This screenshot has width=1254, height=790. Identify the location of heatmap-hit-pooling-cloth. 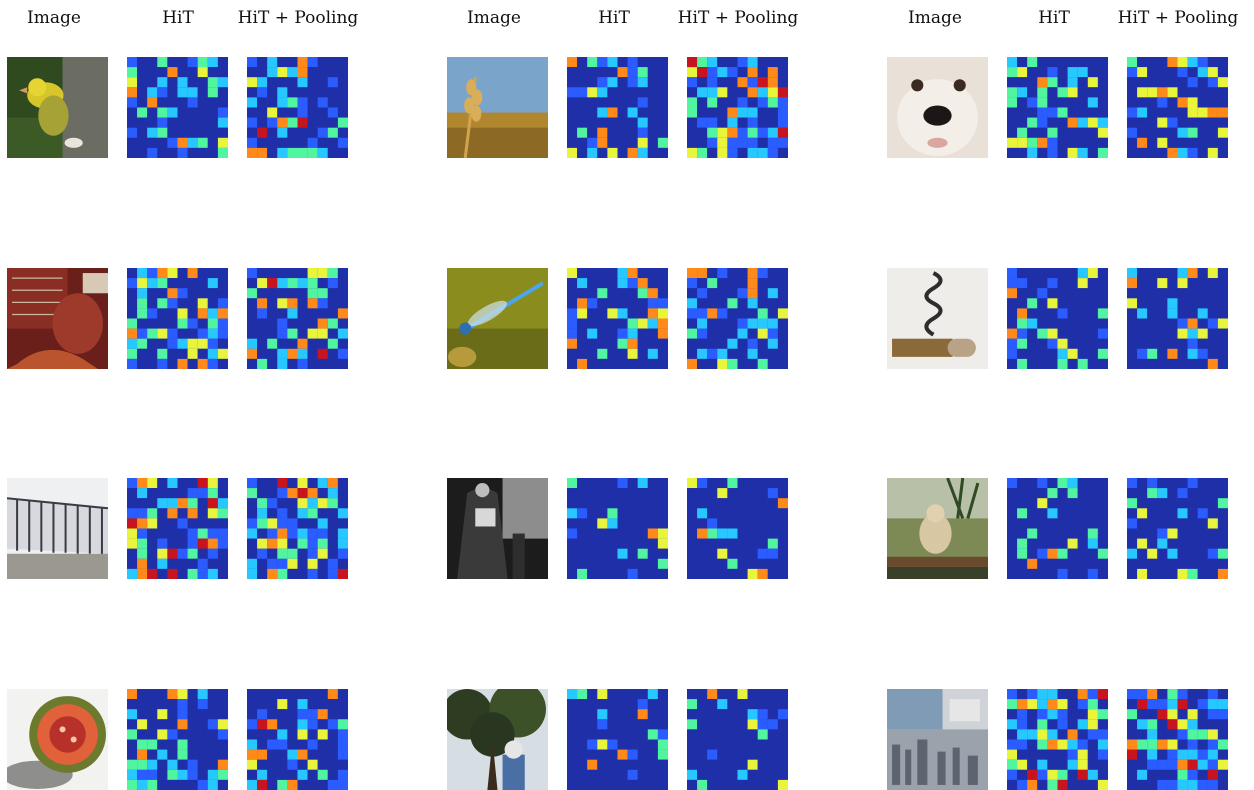
(297, 318).